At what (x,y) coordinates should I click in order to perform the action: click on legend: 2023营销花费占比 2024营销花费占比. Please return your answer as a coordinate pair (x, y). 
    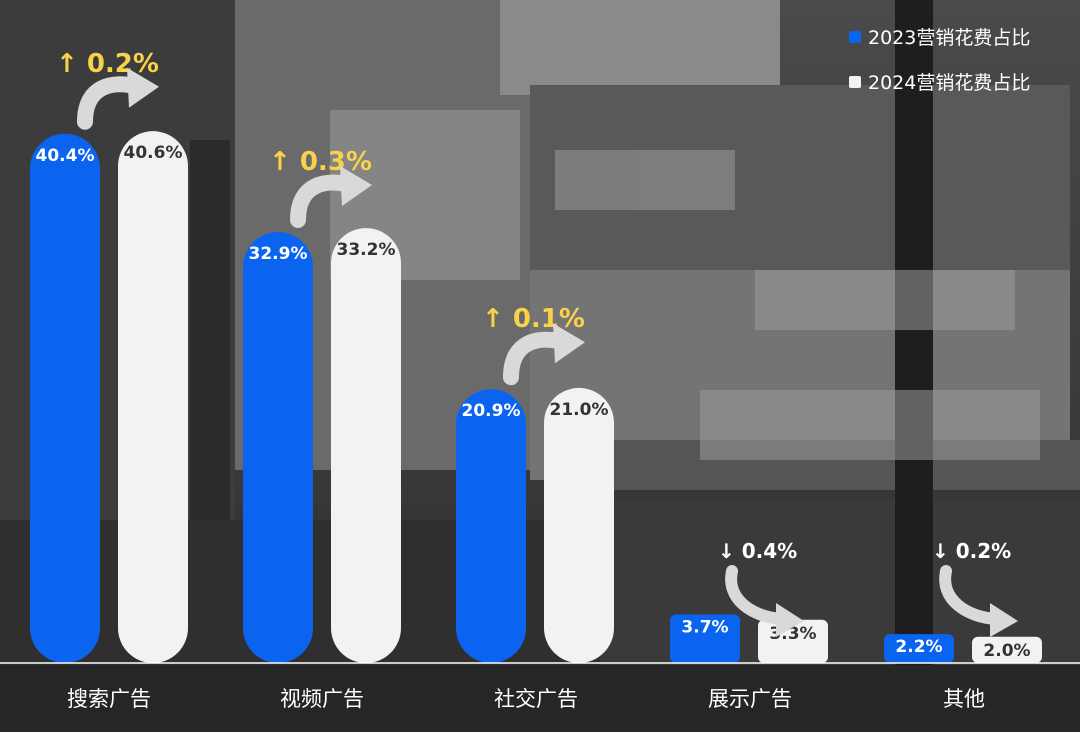
    Looking at the image, I should click on (939, 60).